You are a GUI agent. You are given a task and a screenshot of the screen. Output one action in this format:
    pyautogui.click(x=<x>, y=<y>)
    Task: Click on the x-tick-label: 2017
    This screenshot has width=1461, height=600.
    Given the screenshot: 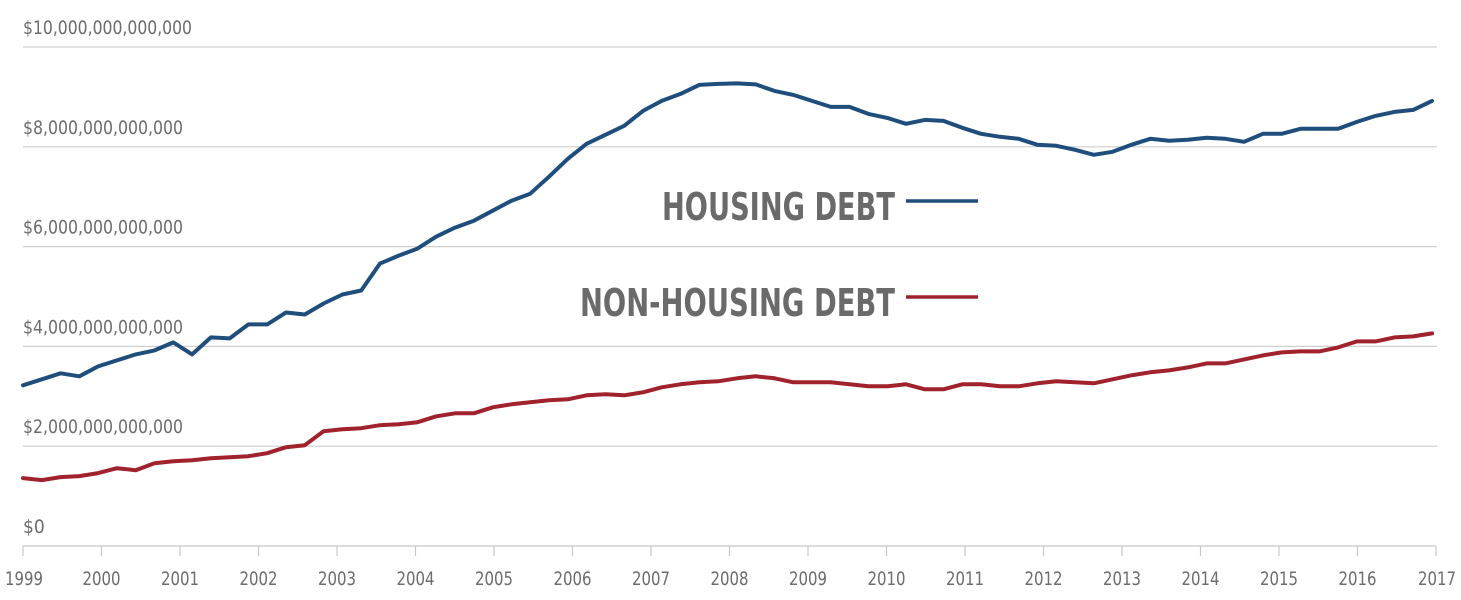 What is the action you would take?
    pyautogui.click(x=1437, y=579)
    